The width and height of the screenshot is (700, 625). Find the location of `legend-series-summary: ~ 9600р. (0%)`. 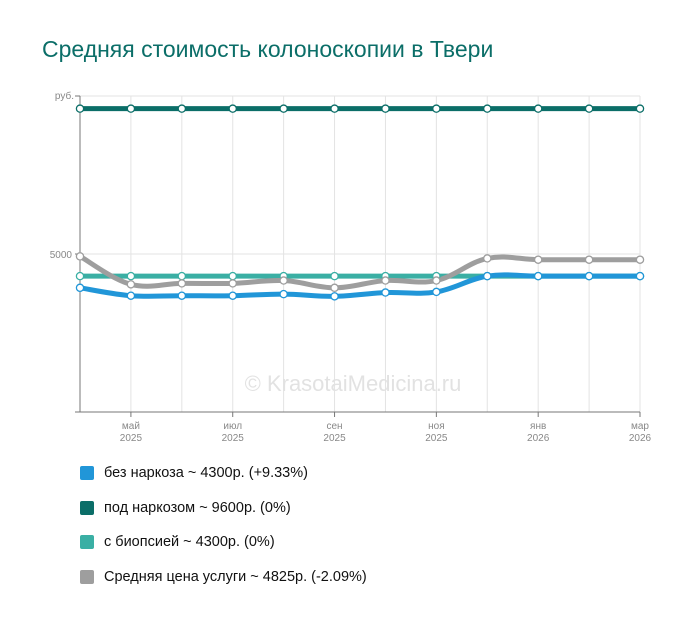

legend-series-summary: ~ 9600р. (0%) is located at coordinates (245, 507).